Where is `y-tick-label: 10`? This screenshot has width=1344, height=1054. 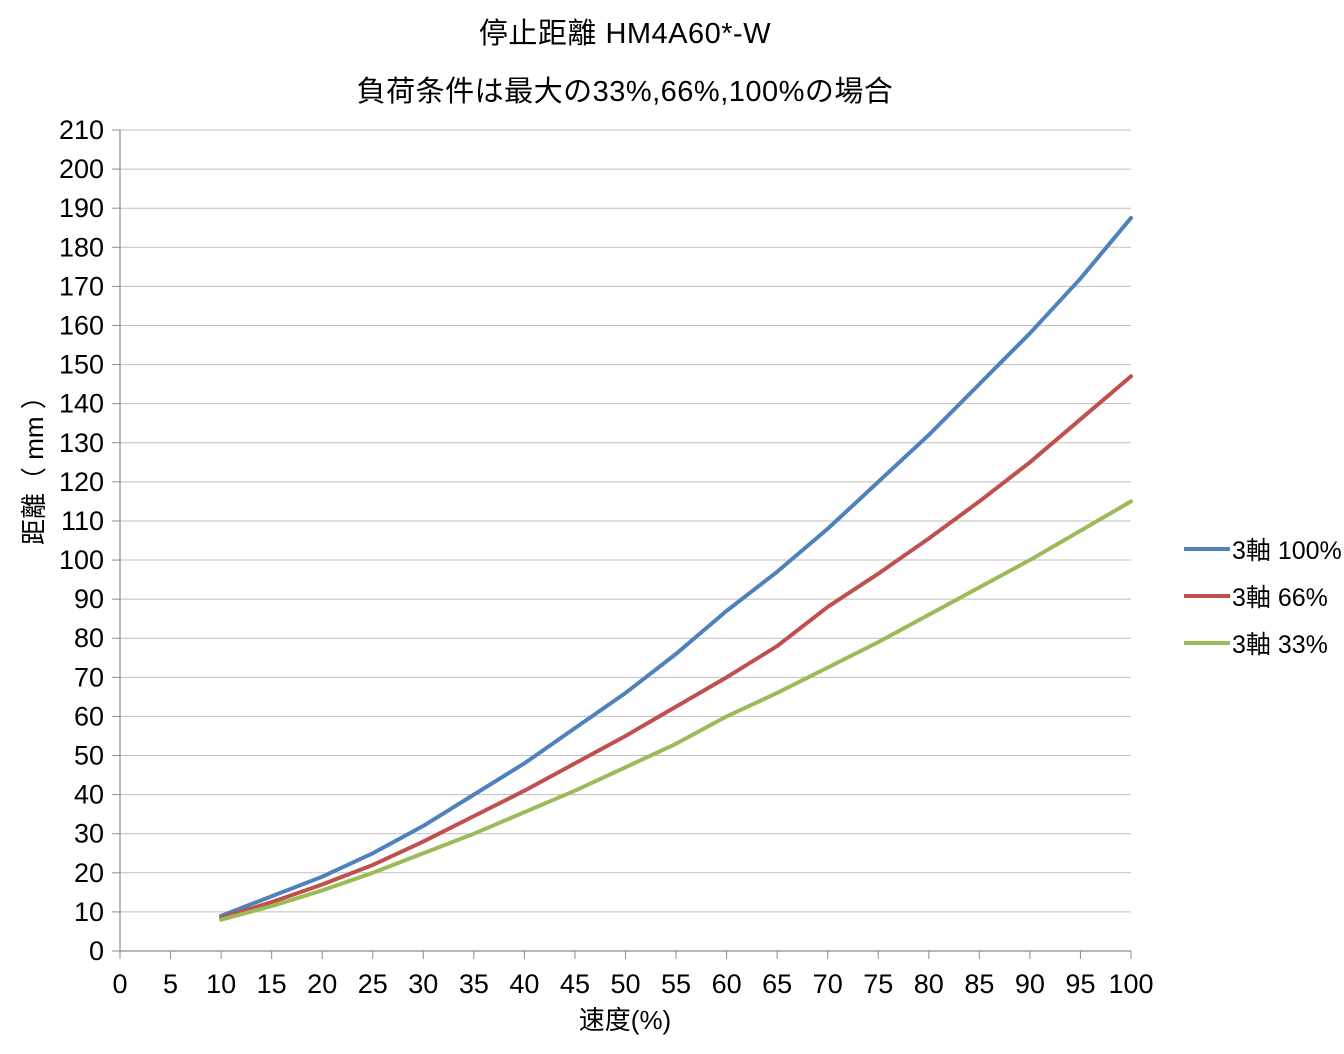 y-tick-label: 10 is located at coordinates (89, 912).